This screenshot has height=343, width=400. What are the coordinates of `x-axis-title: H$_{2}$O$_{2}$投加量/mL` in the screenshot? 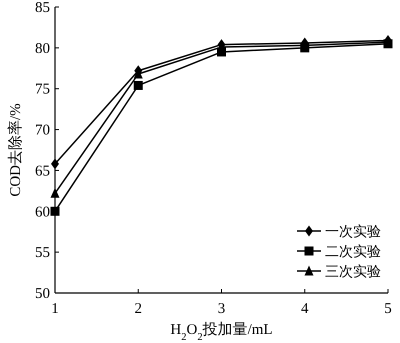 It's located at (221, 331).